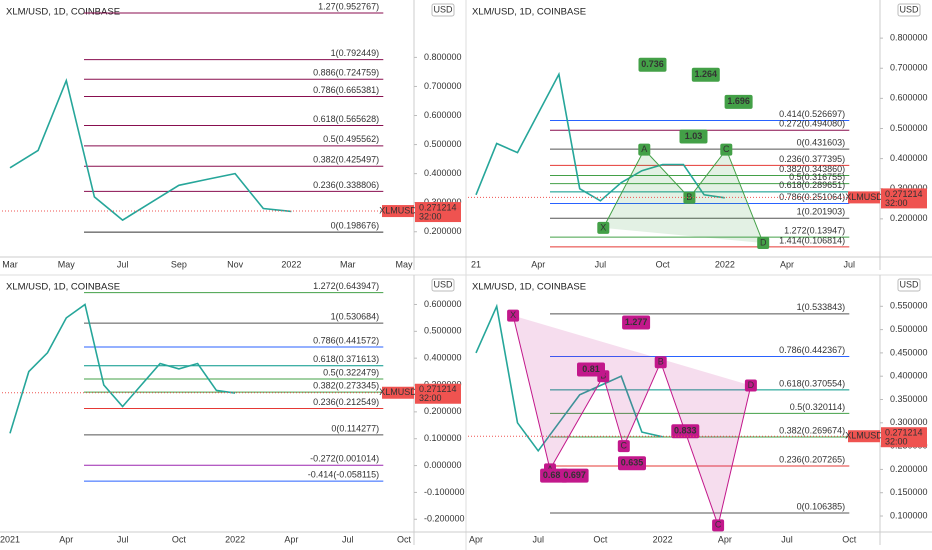 The height and width of the screenshot is (550, 932). What do you see at coordinates (346, 73) in the screenshot?
I see `fib-label: 0.886(0.724759)` at bounding box center [346, 73].